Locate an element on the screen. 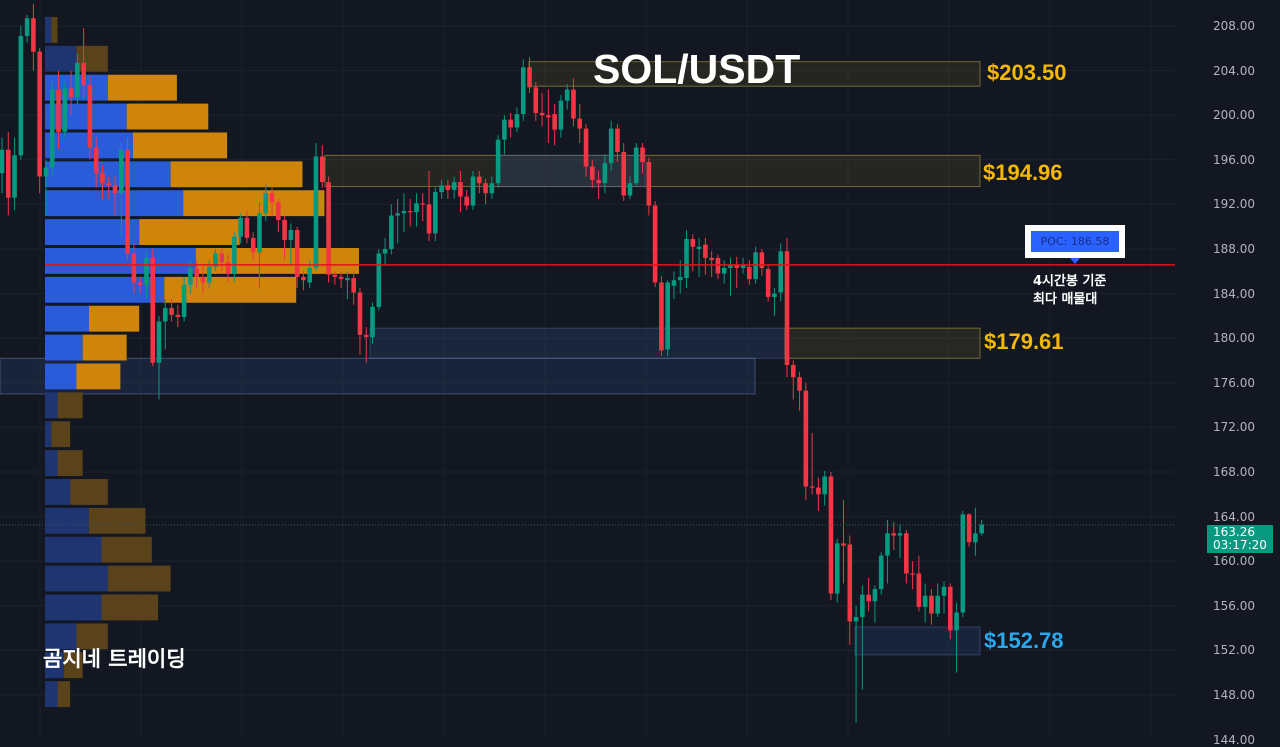 The height and width of the screenshot is (747, 1280). zone-label-194: $194.96 is located at coordinates (1023, 172).